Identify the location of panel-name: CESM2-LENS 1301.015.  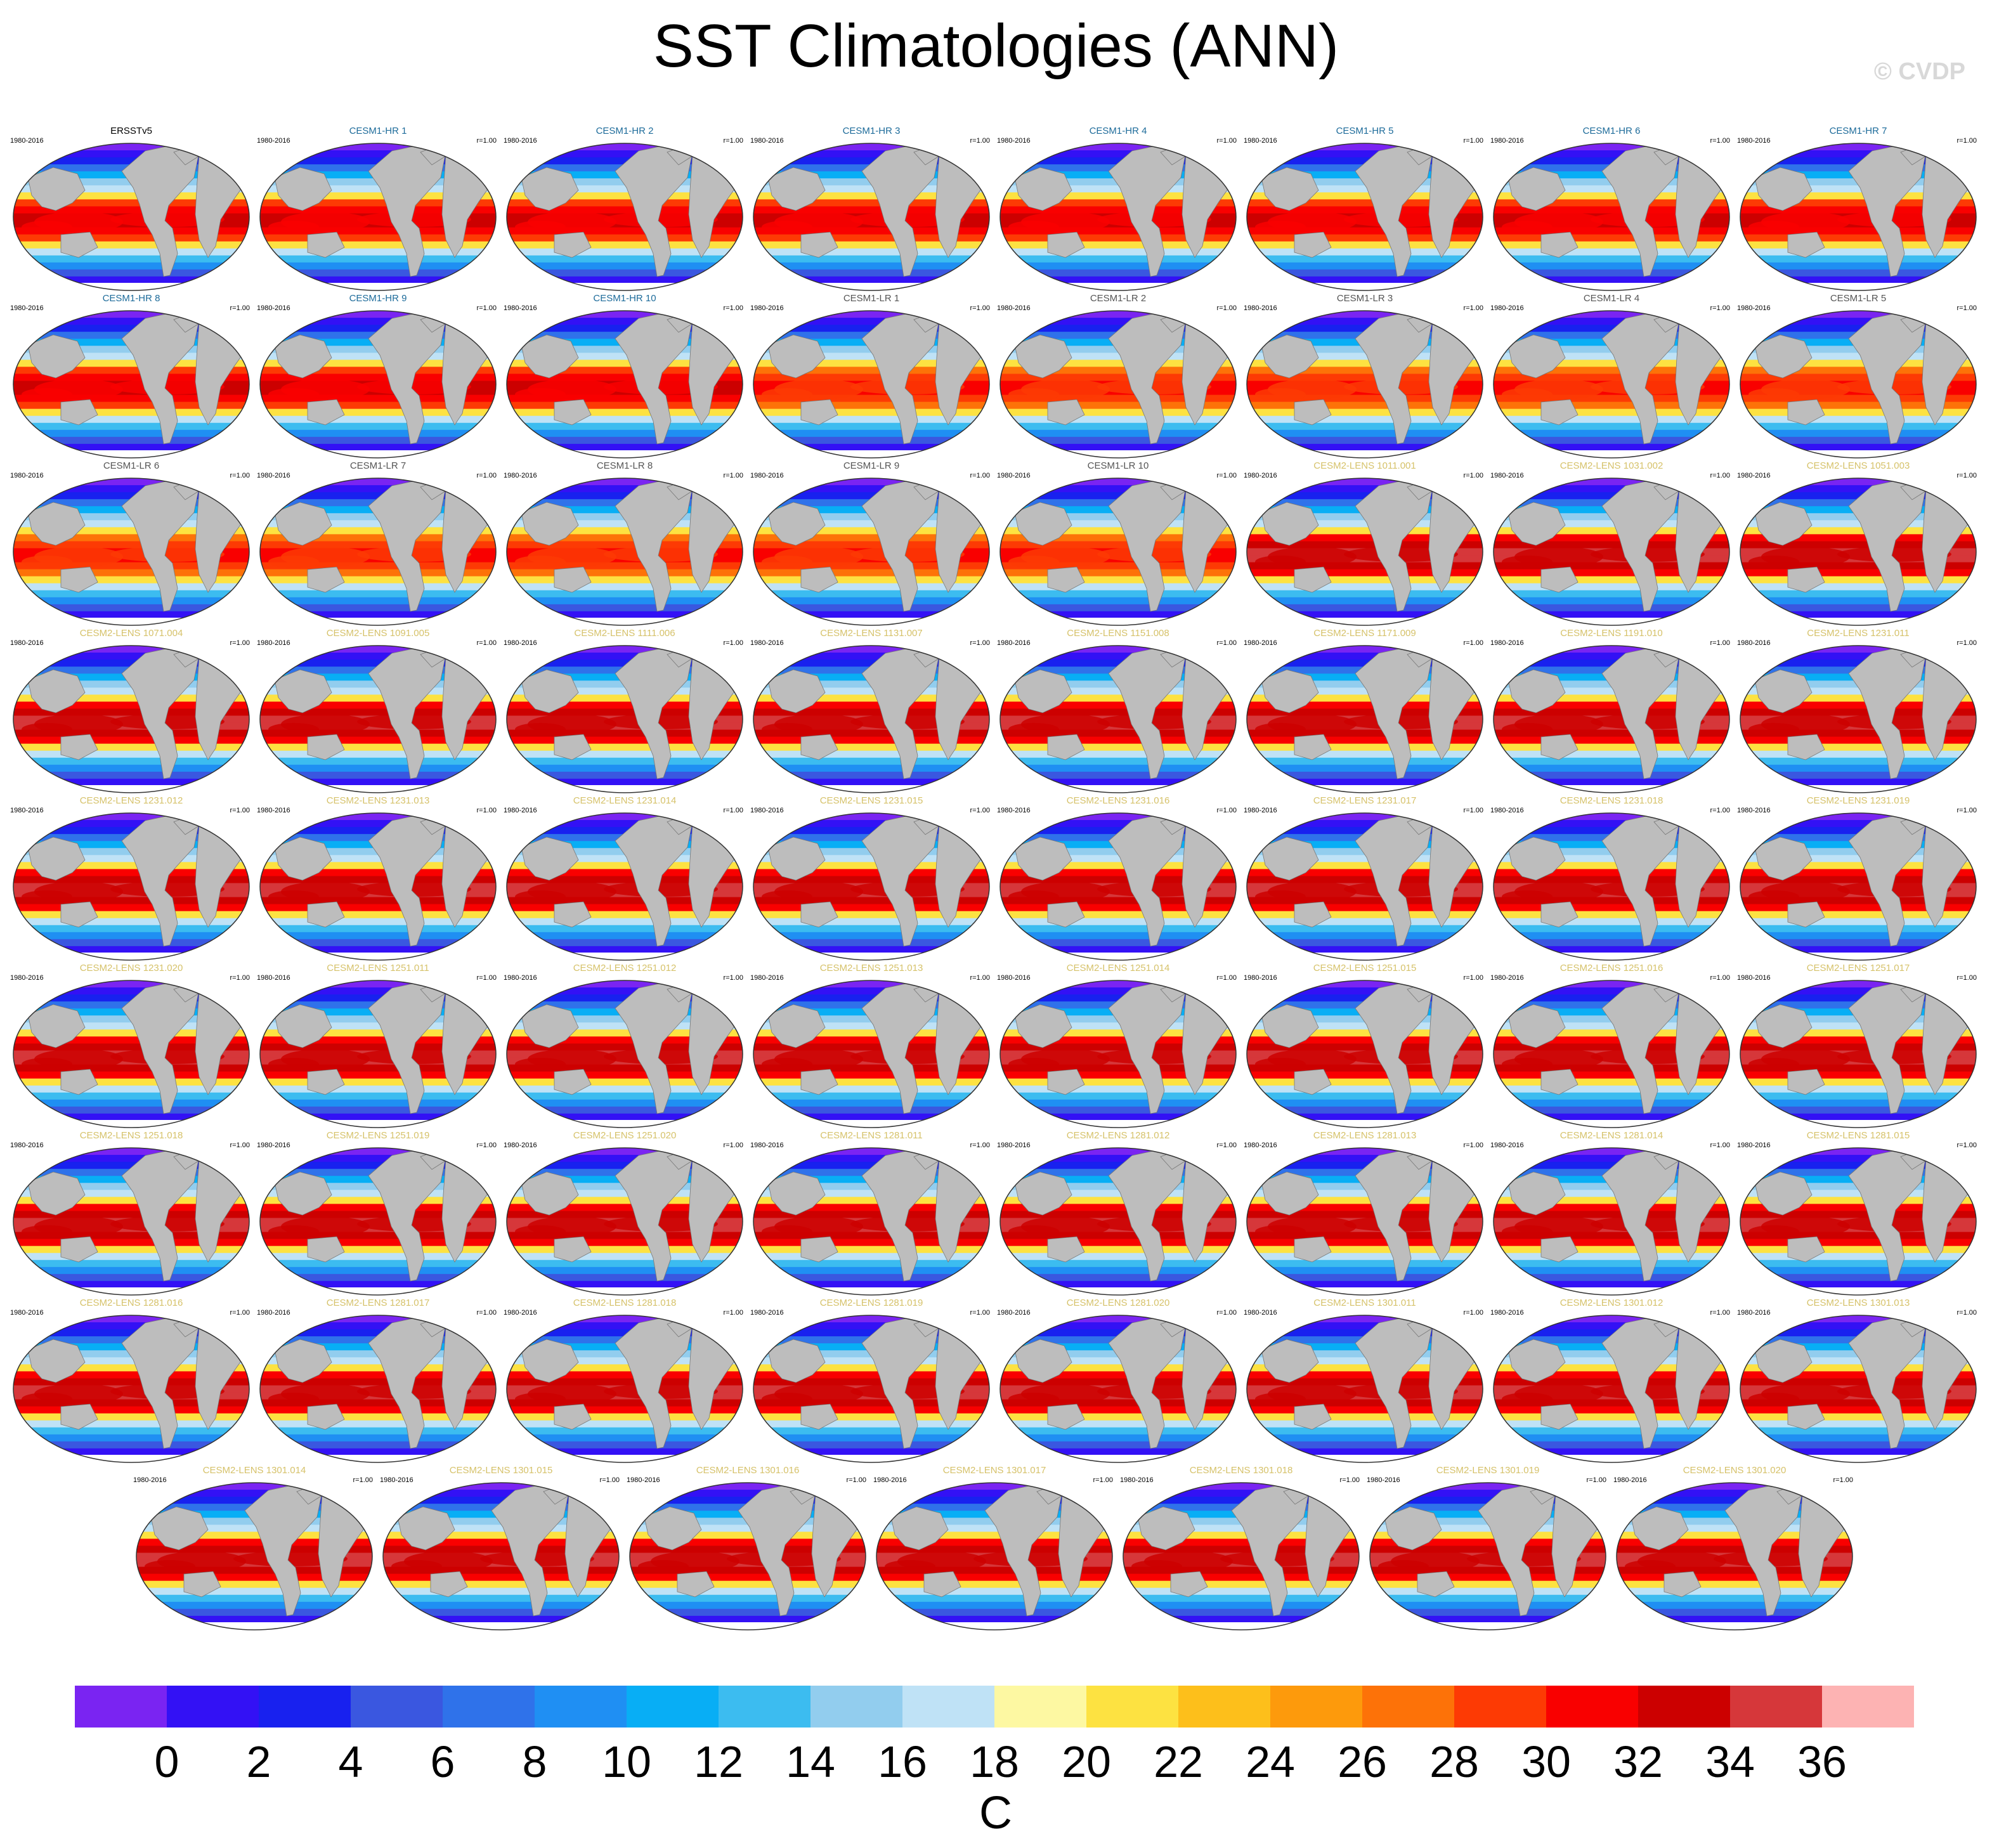
(501, 1471).